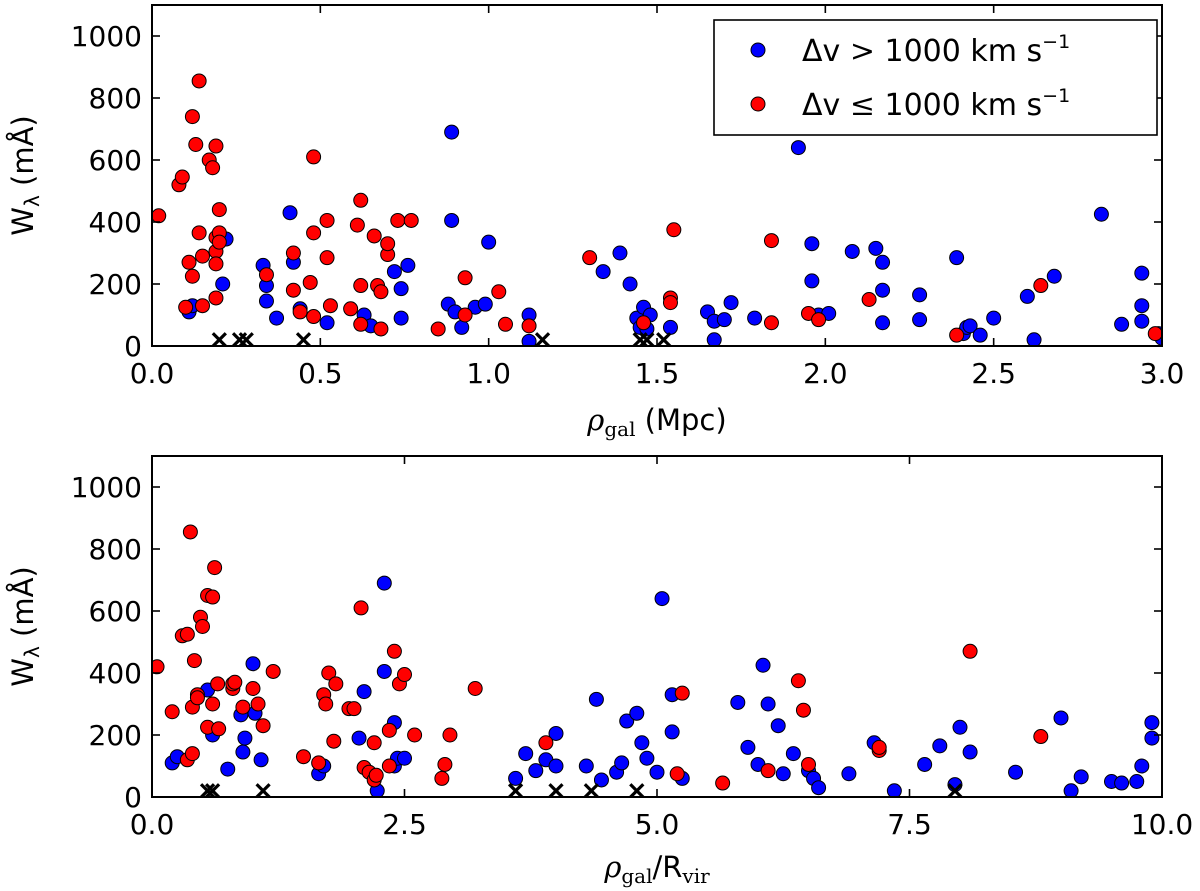  What do you see at coordinates (115, 98) in the screenshot?
I see `y-tick-label: 800` at bounding box center [115, 98].